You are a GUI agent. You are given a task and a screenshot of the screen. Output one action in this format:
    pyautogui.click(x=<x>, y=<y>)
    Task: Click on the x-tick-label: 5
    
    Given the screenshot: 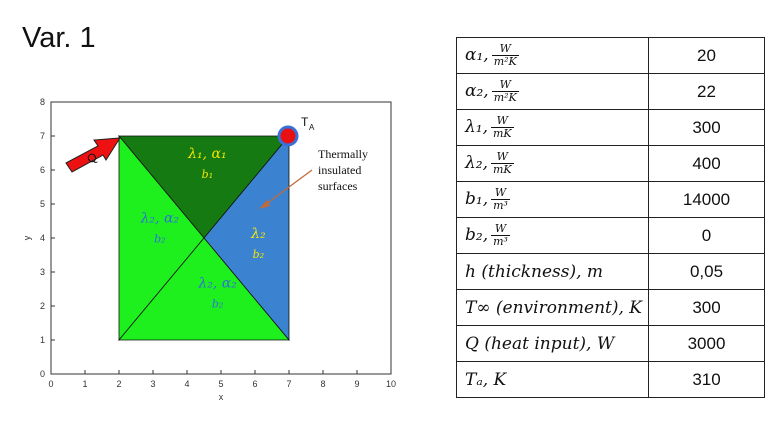 What is the action you would take?
    pyautogui.click(x=220, y=384)
    